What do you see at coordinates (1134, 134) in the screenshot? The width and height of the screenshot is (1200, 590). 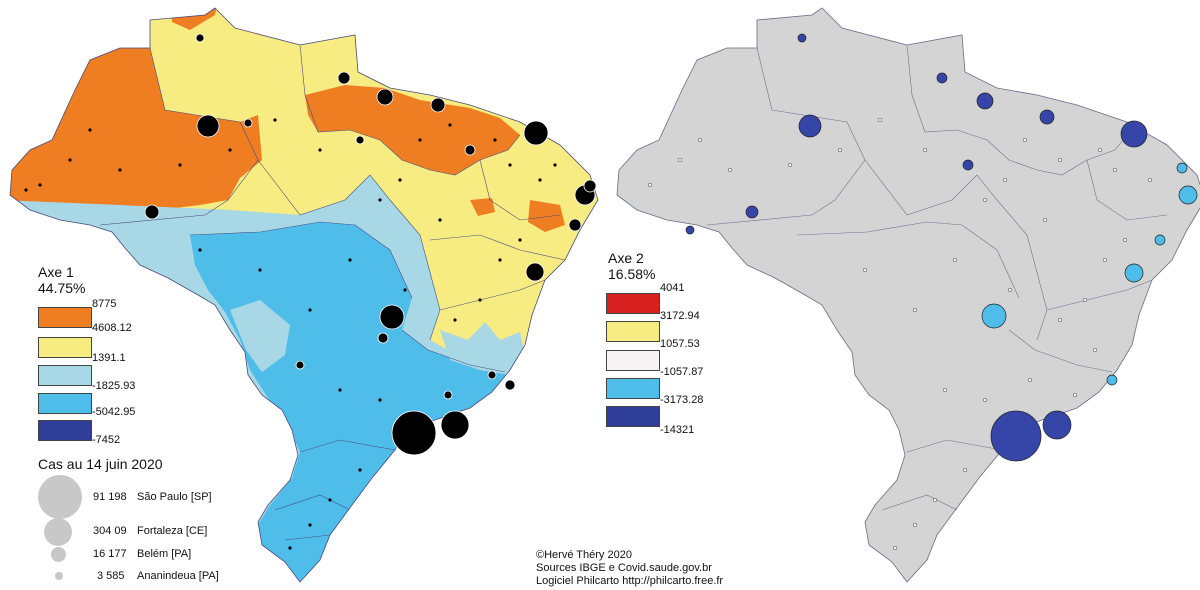 I see `bubble2-fortaleza` at bounding box center [1134, 134].